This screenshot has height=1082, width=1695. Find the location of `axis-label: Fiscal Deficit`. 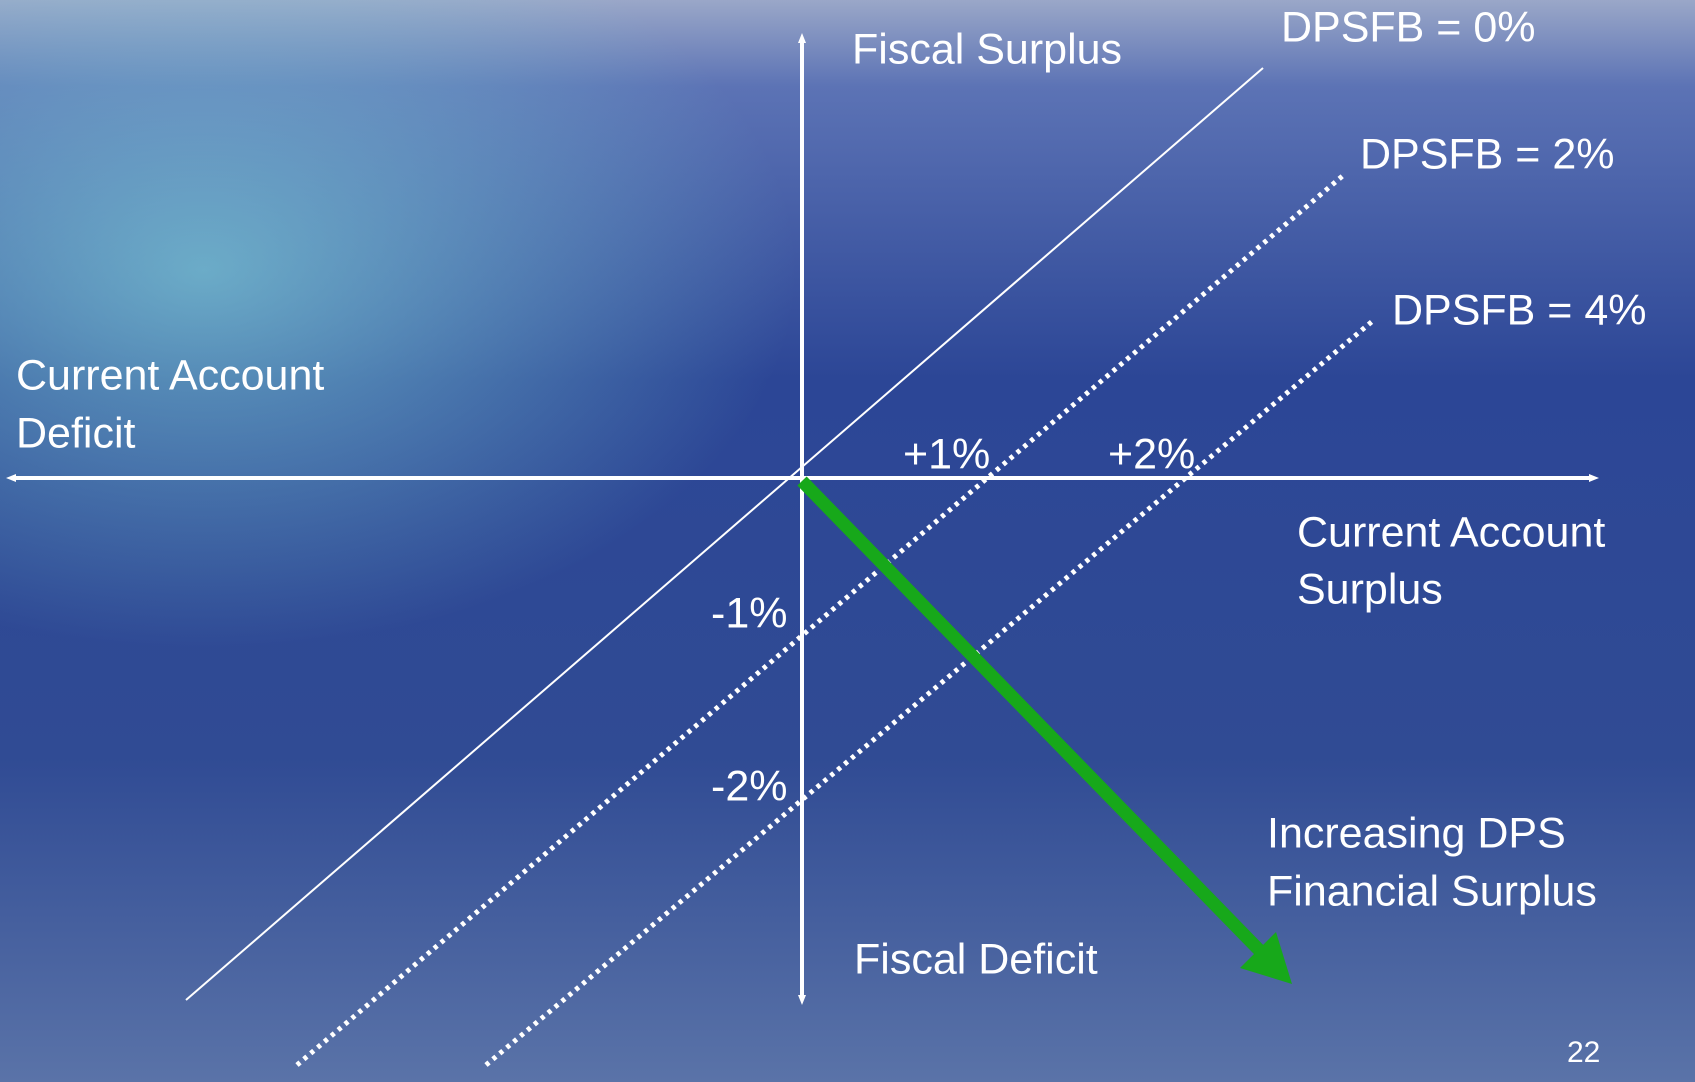

axis-label: Fiscal Deficit is located at coordinates (976, 959).